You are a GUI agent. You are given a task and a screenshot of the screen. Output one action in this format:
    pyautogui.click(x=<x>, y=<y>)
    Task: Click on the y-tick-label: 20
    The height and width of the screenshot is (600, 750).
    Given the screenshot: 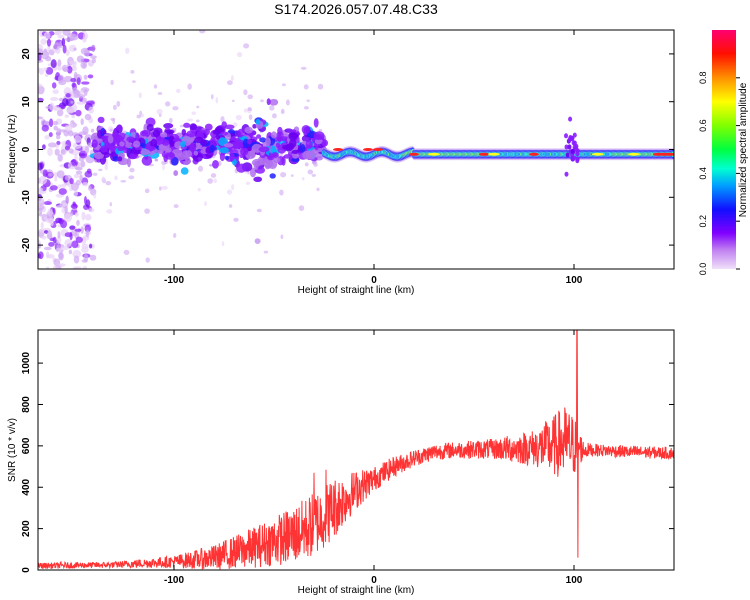 What is the action you would take?
    pyautogui.click(x=26, y=54)
    